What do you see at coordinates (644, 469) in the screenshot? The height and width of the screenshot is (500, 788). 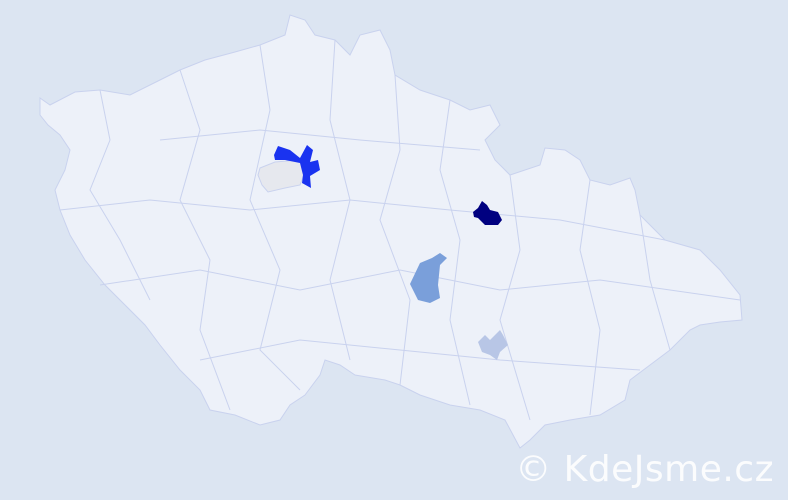 I see `watermark: © KdeJsme.cz` at bounding box center [644, 469].